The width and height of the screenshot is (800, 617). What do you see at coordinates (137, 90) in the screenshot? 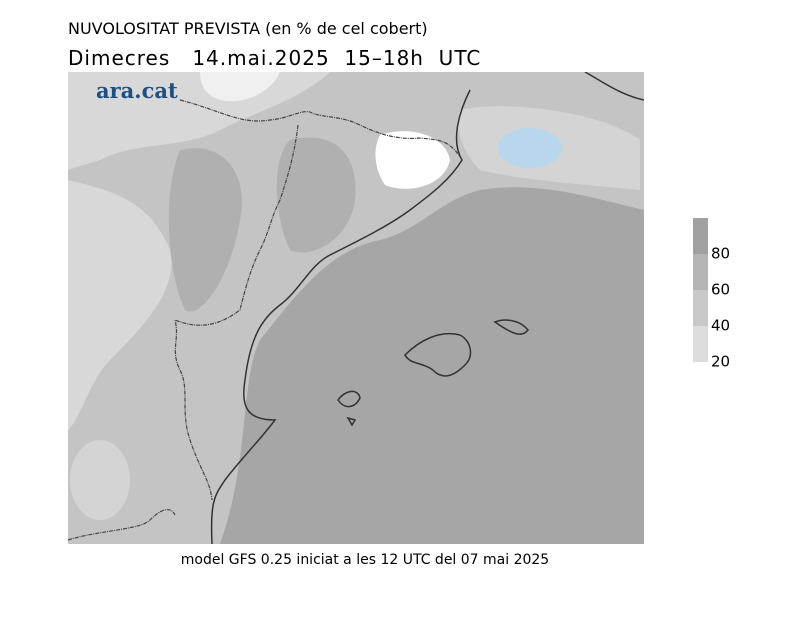
I see `logo: ara.cat` at bounding box center [137, 90].